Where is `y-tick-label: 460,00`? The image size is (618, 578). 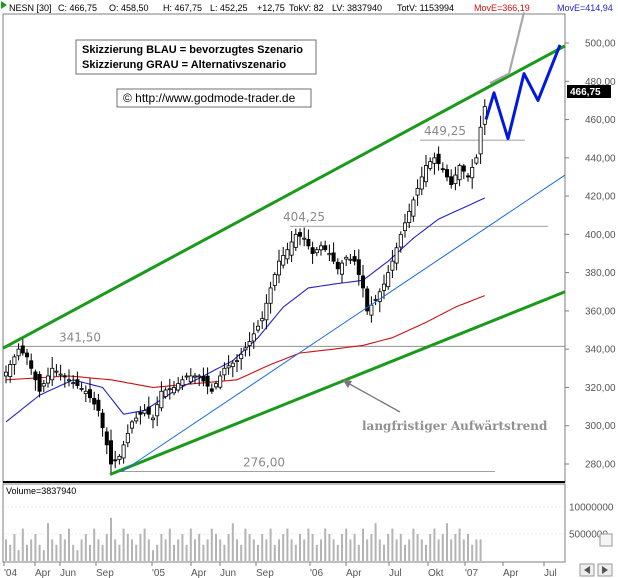 y-tick-label: 460,00 is located at coordinates (600, 120).